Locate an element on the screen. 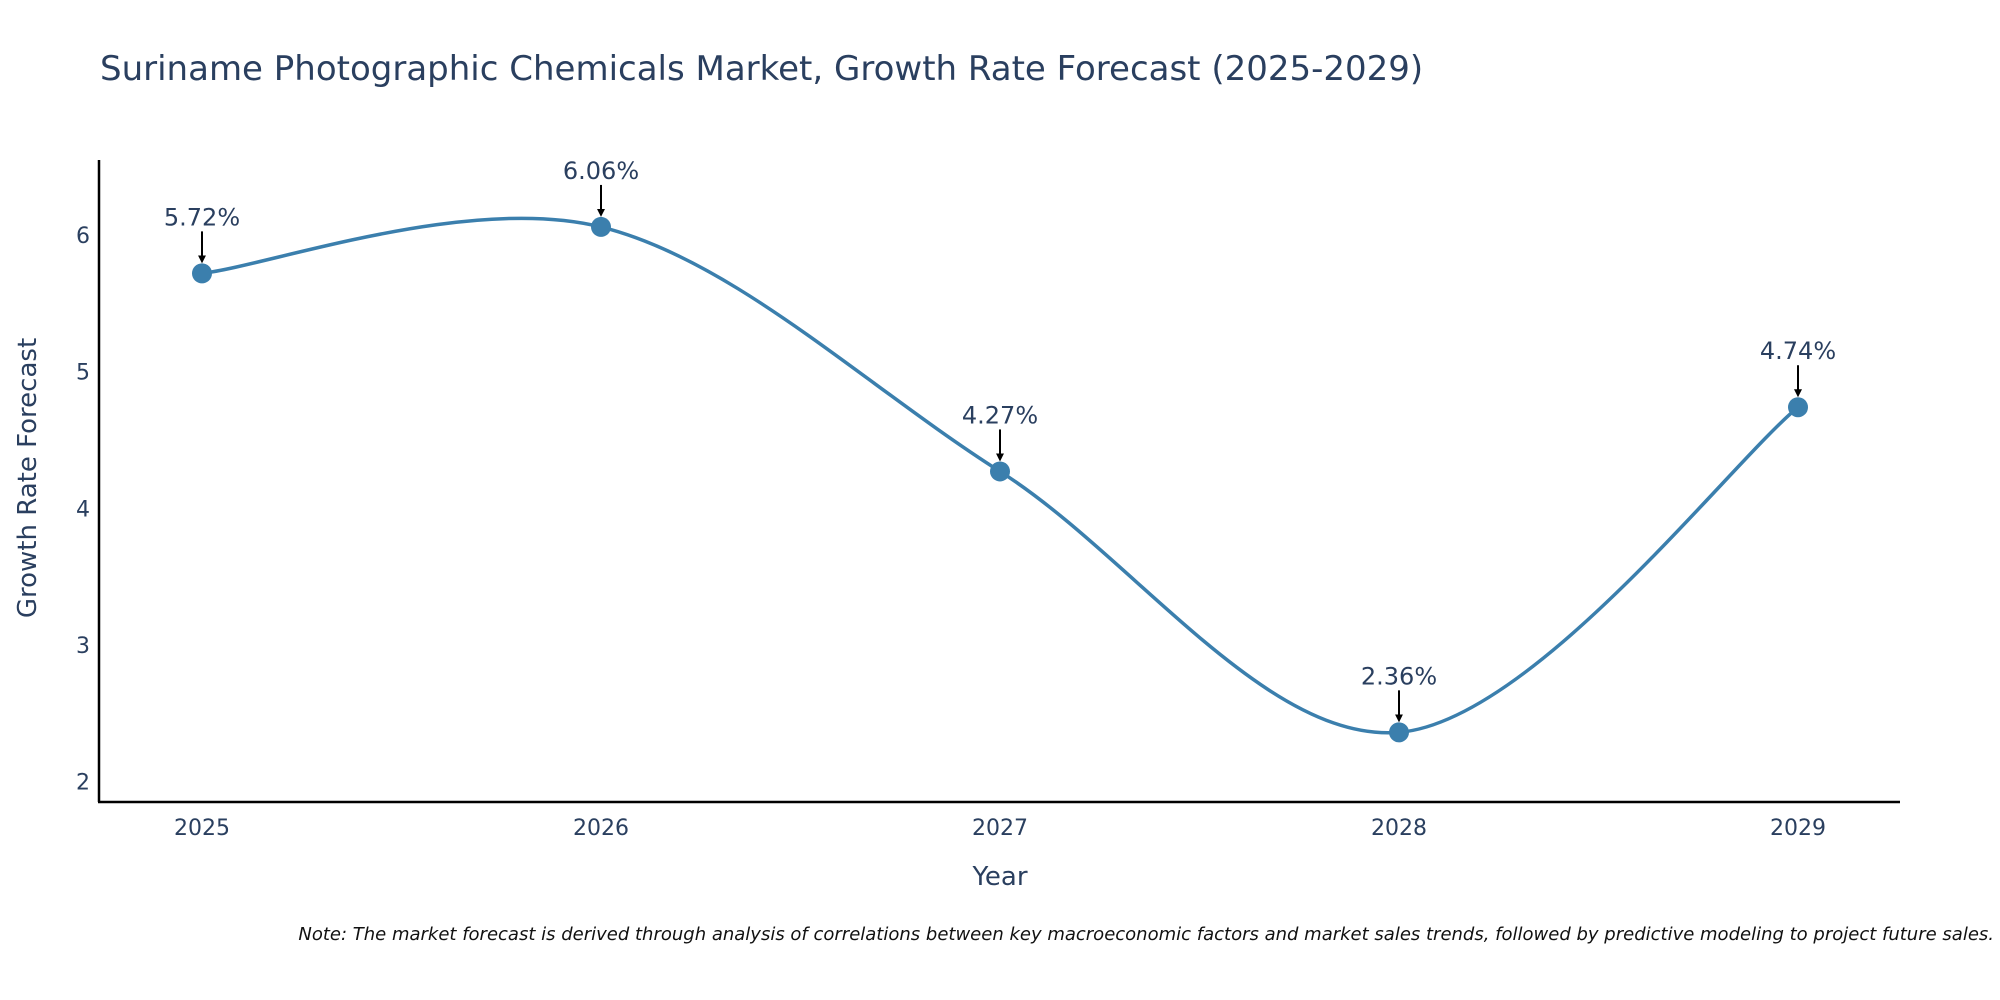 The height and width of the screenshot is (1000, 2000). annotation-2025: 5.72% is located at coordinates (202, 233).